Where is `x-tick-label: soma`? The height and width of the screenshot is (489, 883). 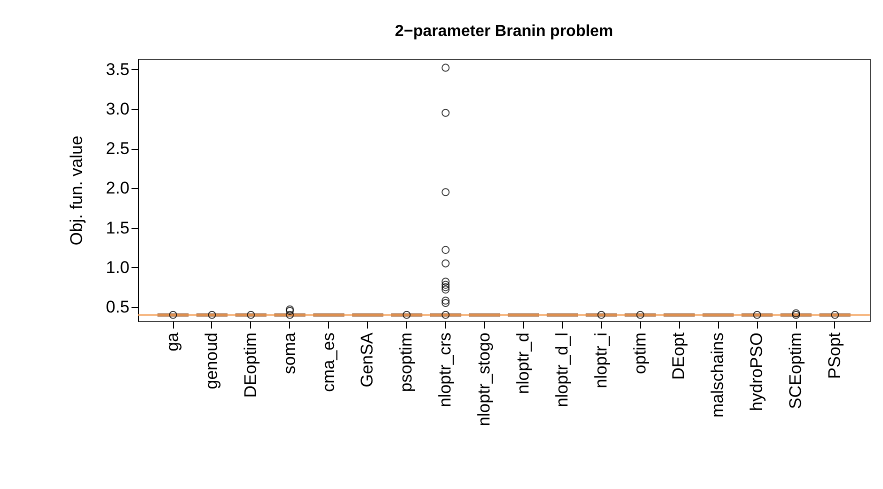
x-tick-label: soma is located at coordinates (289, 353).